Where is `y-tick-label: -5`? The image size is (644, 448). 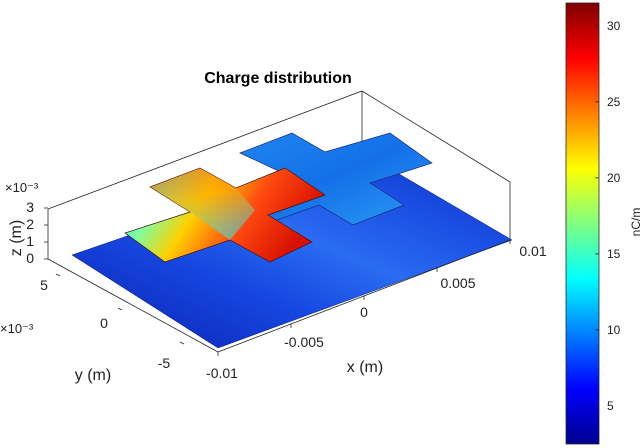 y-tick-label: -5 is located at coordinates (164, 363).